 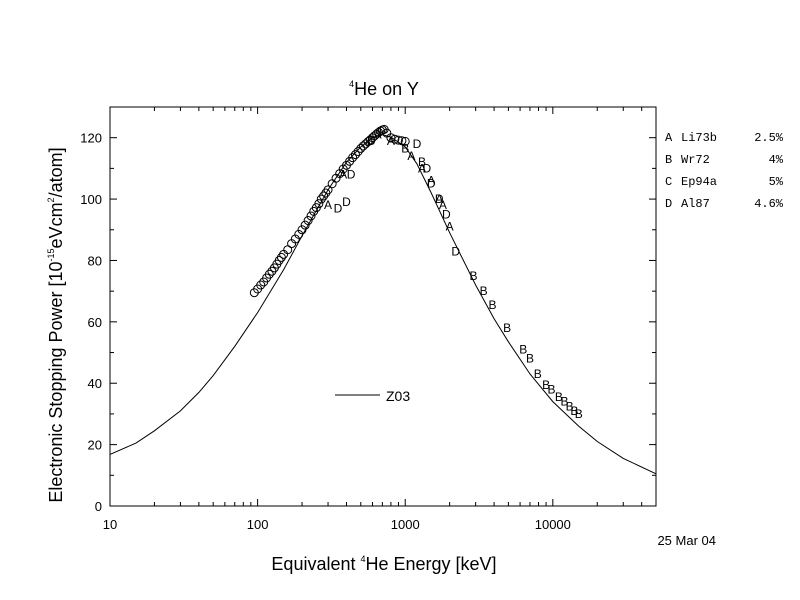 What do you see at coordinates (699, 138) in the screenshot?
I see `legend-source: Li73b` at bounding box center [699, 138].